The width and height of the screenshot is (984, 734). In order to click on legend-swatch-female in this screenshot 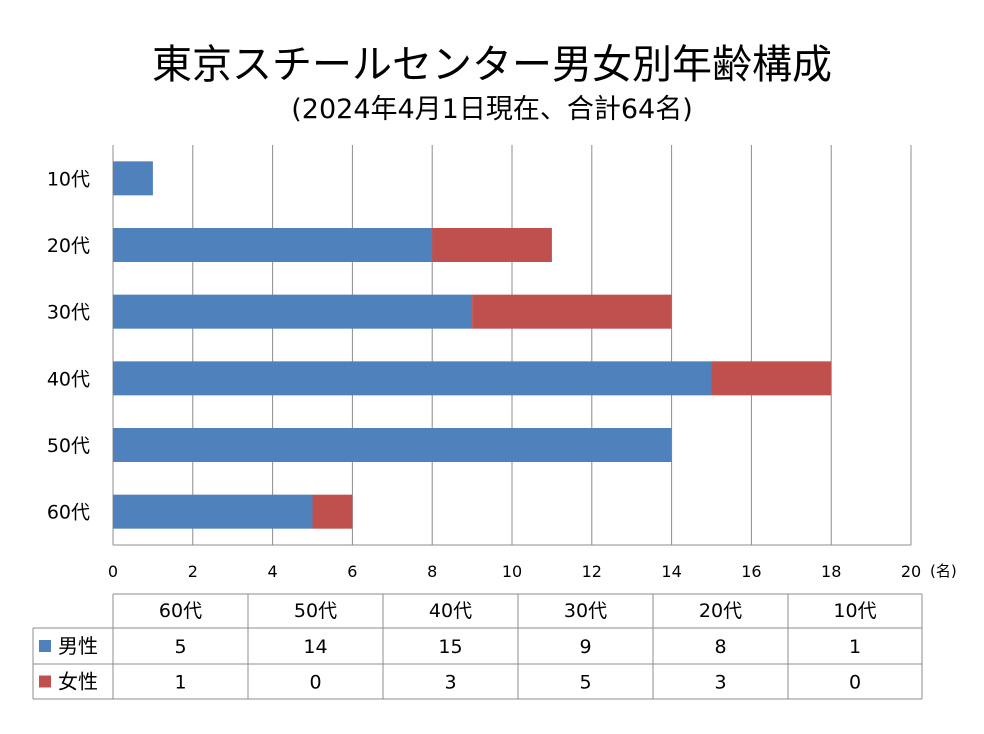, I will do `click(45, 681)`.